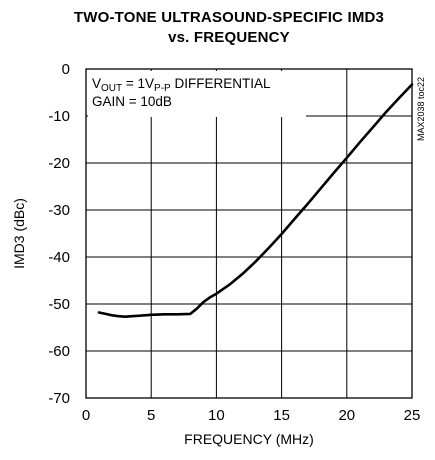 The width and height of the screenshot is (435, 460). Describe the element at coordinates (229, 37) in the screenshot. I see `chart-subtitle: vs. FREQUENCY` at that location.